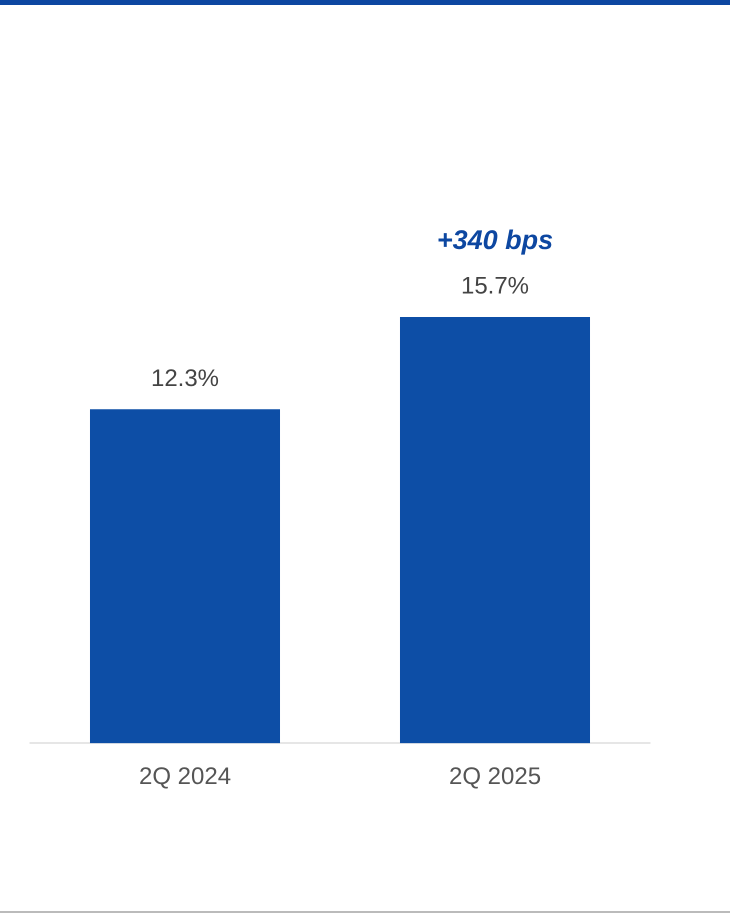 This screenshot has height=920, width=730. What do you see at coordinates (495, 286) in the screenshot?
I see `data-label: 15.7%` at bounding box center [495, 286].